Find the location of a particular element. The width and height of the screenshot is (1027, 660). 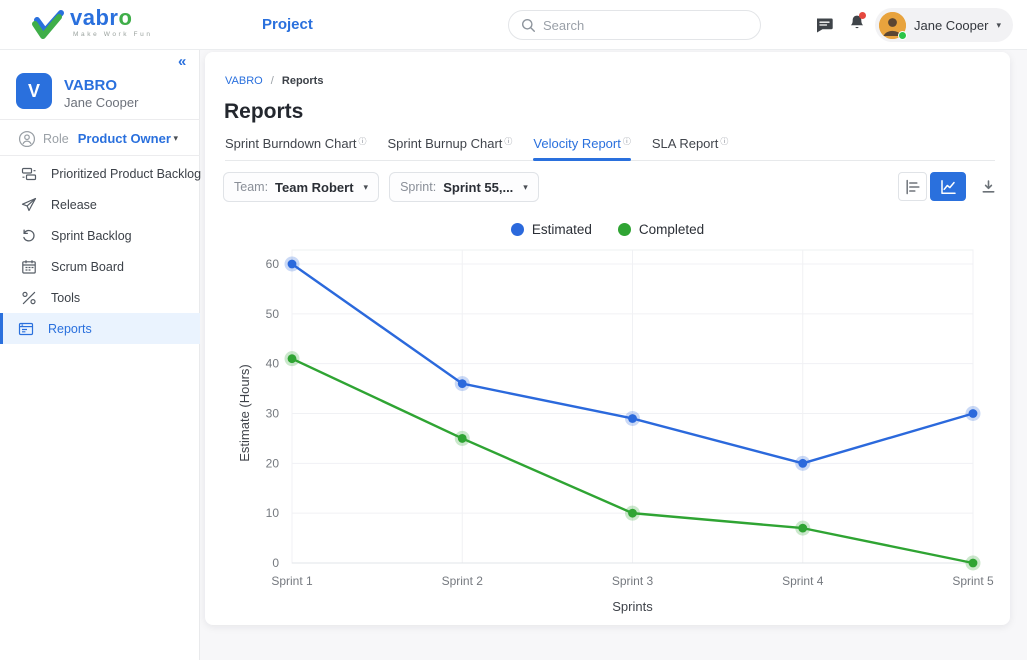

role-label: Role is located at coordinates (56, 138).